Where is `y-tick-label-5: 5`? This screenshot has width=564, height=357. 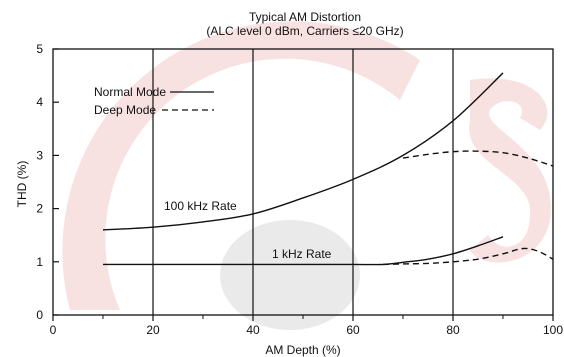
y-tick-label-5: 5 is located at coordinates (39, 49).